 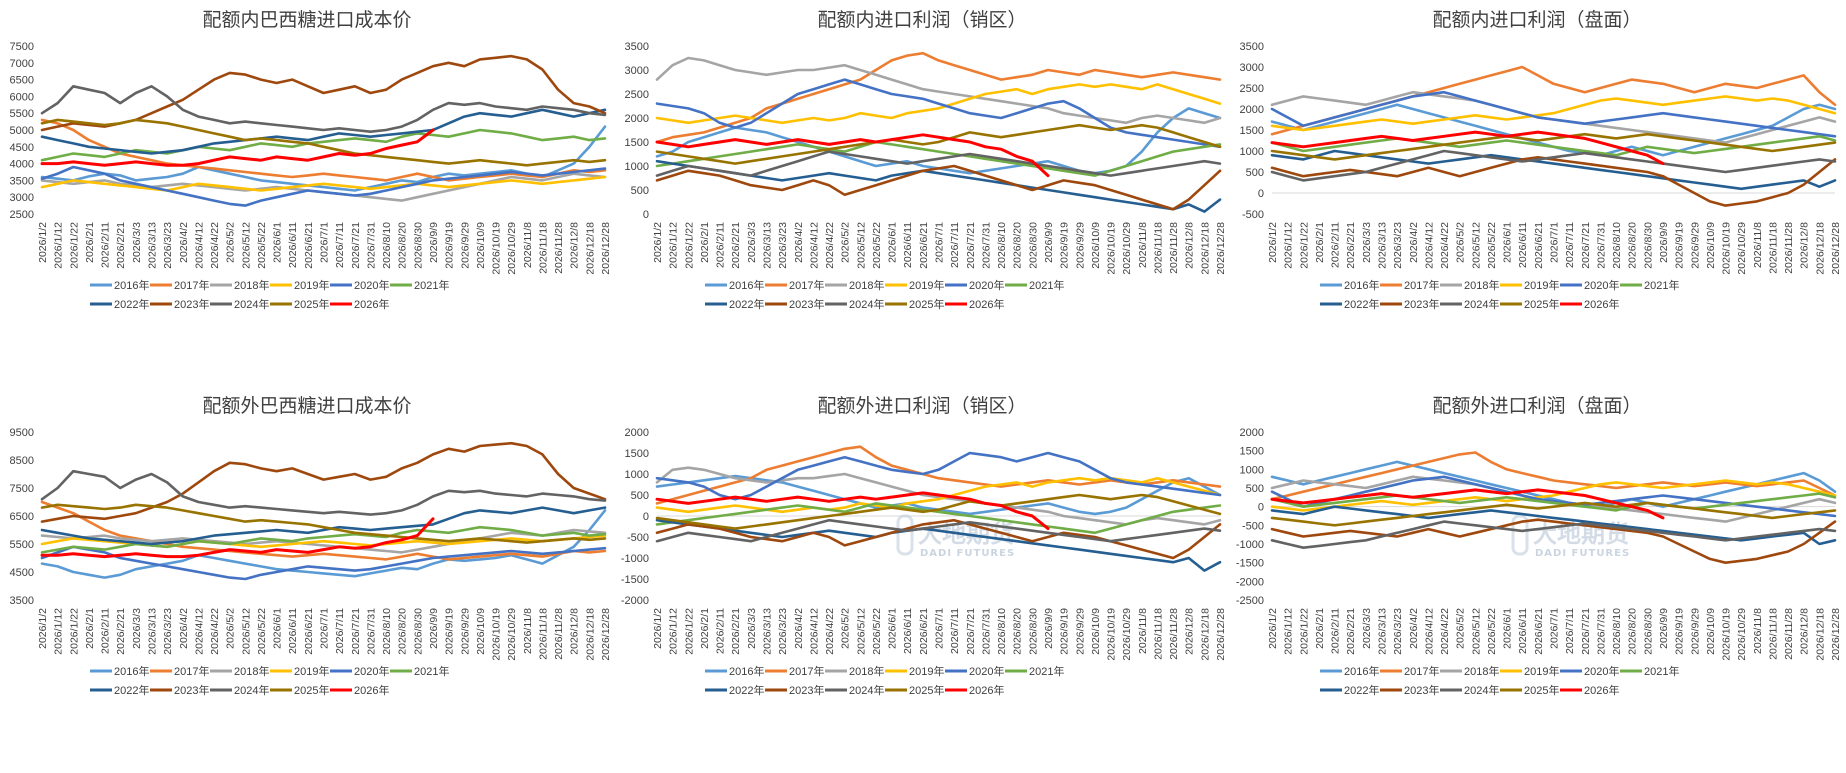 What do you see at coordinates (921, 20) in the screenshot?
I see `chart-title: 配额内进口利润（销区）` at bounding box center [921, 20].